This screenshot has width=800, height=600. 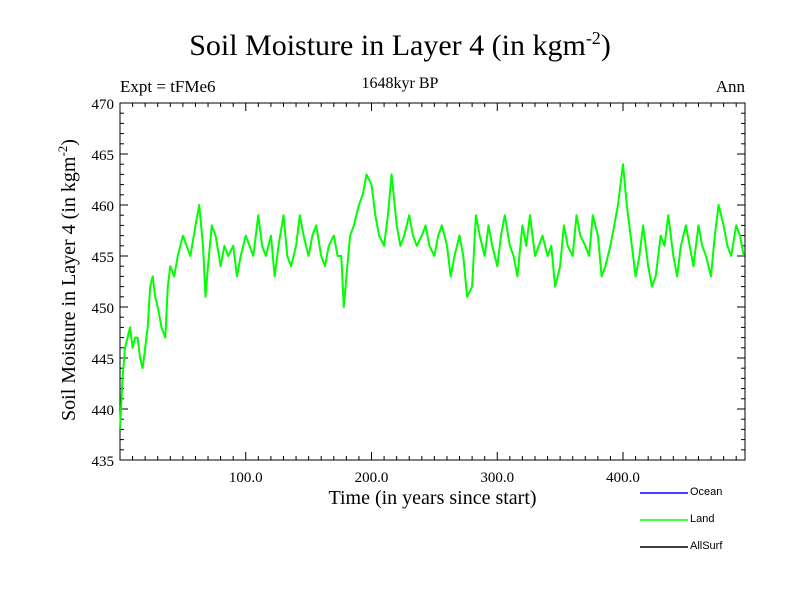 I want to click on y-tick-label: 435, so click(x=103, y=462).